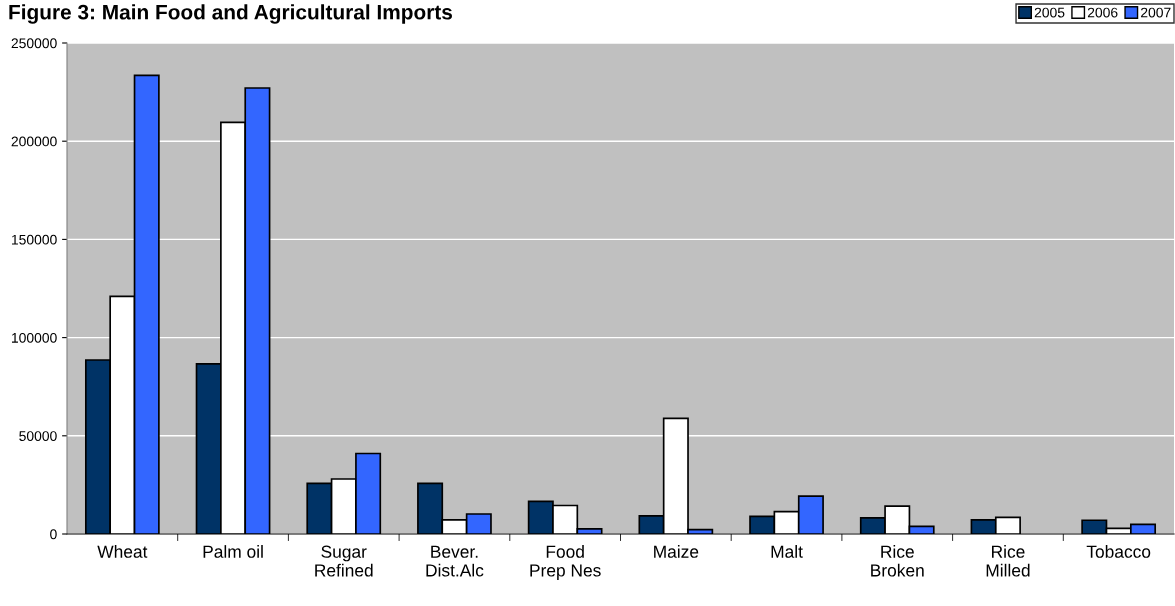 The height and width of the screenshot is (606, 1175). Describe the element at coordinates (230, 14) in the screenshot. I see `chart-title: Figure 3: Main Food and Agricultural Imports` at that location.